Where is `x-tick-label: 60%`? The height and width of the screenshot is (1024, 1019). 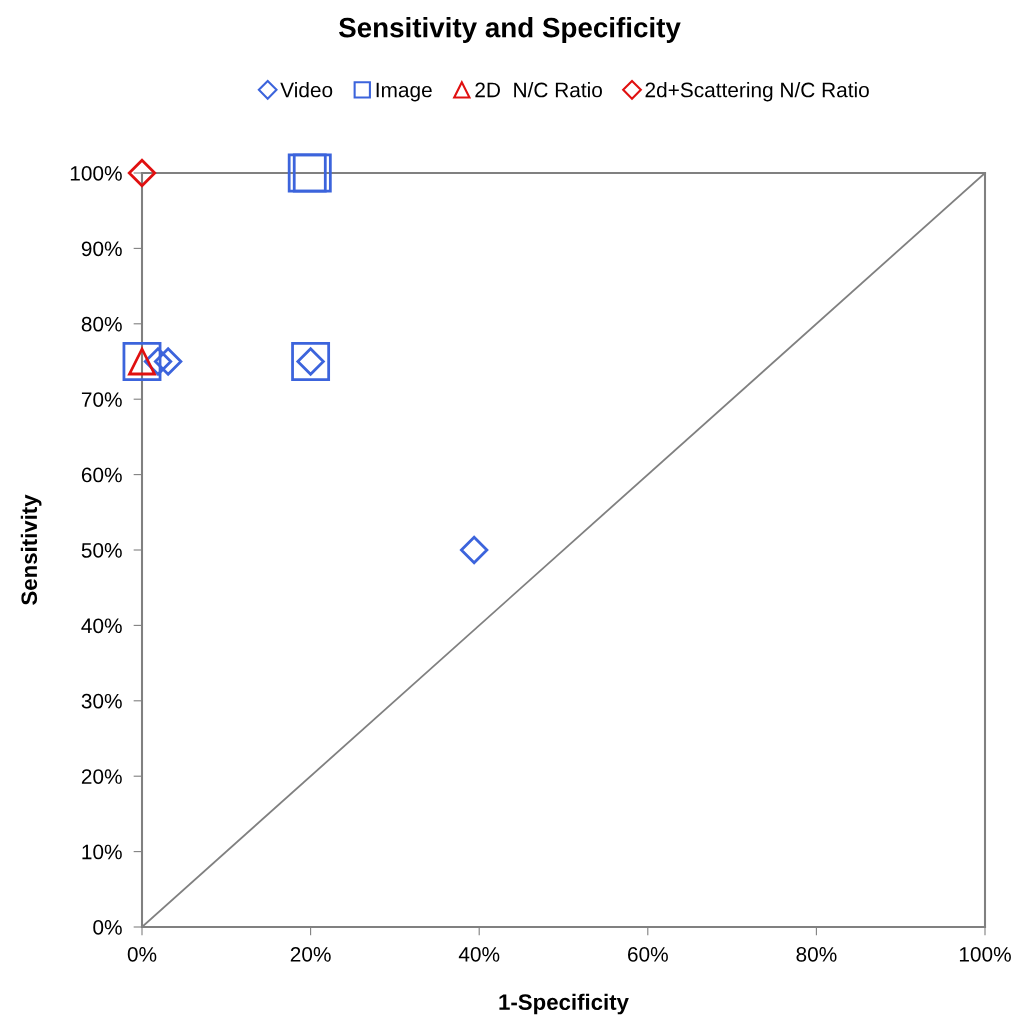 x-tick-label: 60% is located at coordinates (648, 954).